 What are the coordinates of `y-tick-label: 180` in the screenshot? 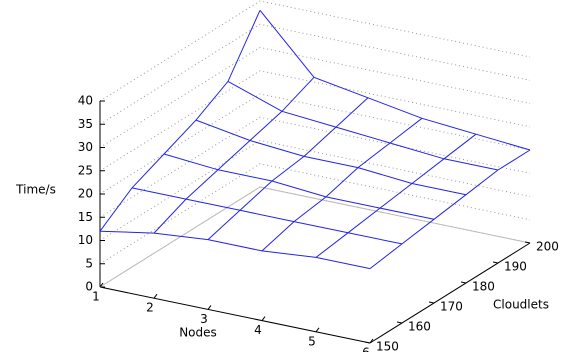 It's located at (483, 287).